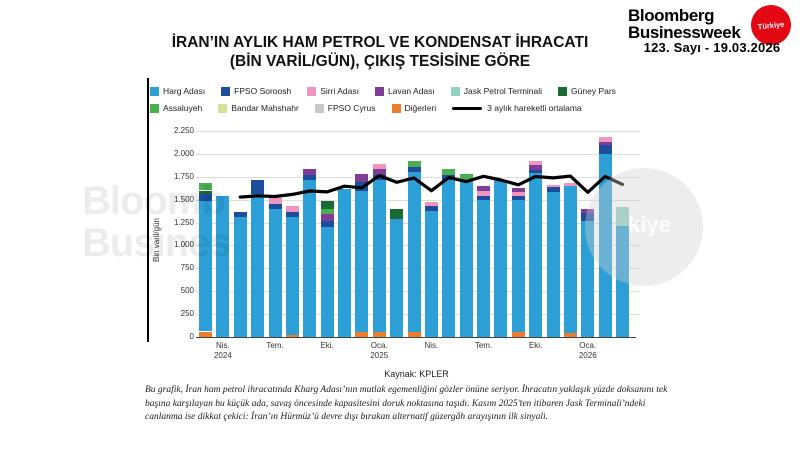  I want to click on bar-segment-lavan-Eki--2024, so click(327, 217).